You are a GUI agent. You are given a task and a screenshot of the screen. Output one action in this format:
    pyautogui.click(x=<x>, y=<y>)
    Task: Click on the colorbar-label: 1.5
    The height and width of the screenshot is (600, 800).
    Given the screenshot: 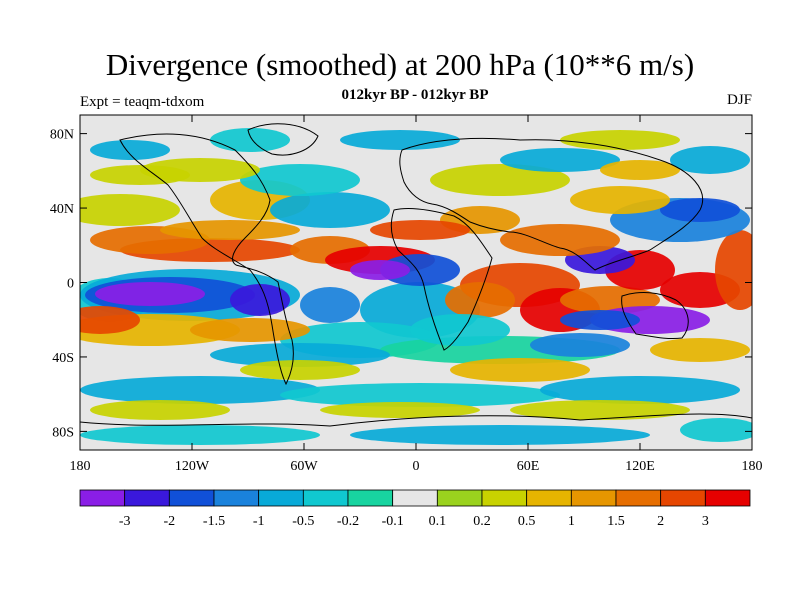 What is the action you would take?
    pyautogui.click(x=616, y=521)
    